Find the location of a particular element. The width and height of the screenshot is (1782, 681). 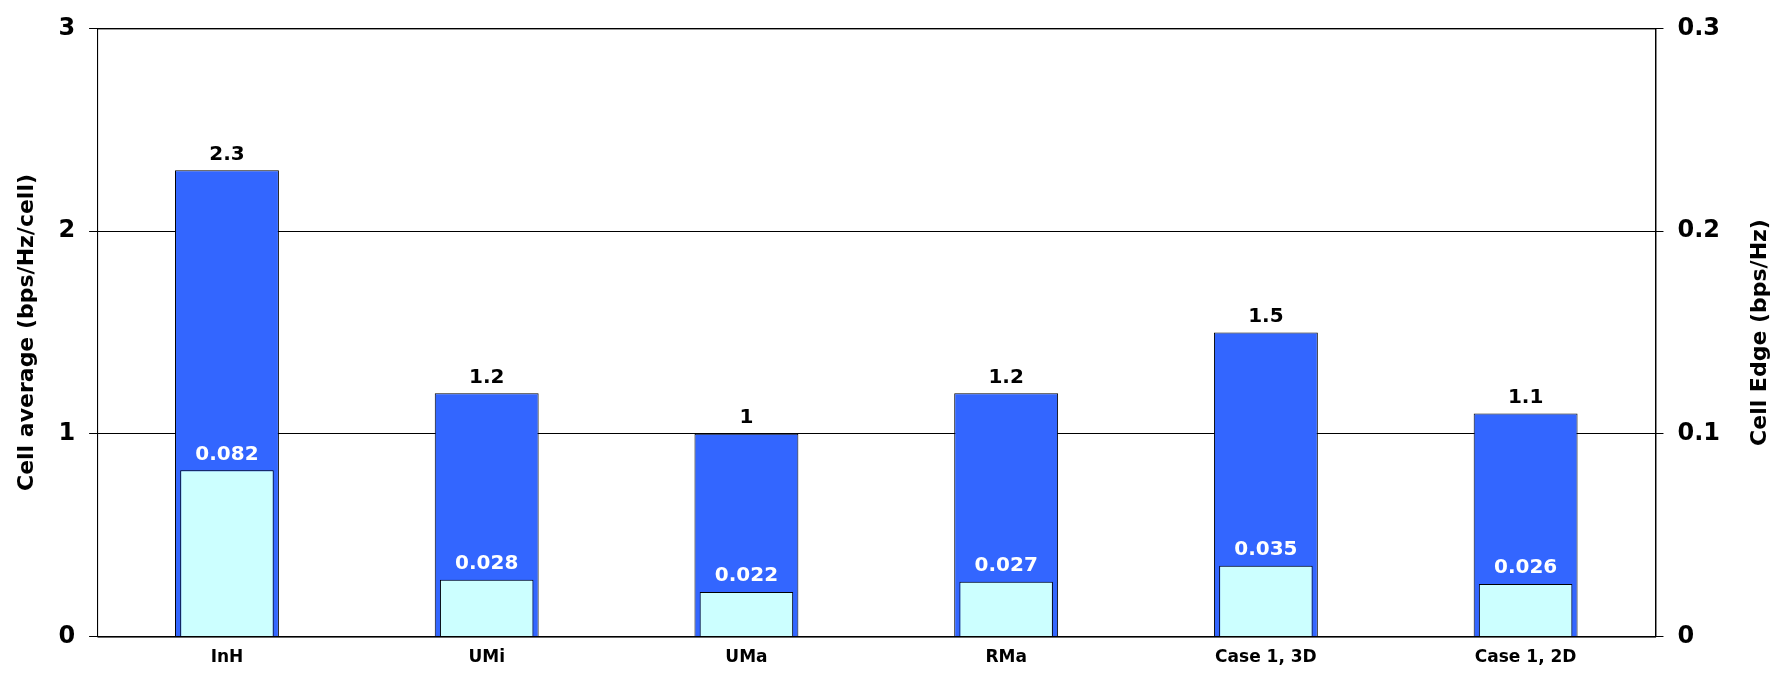

x-tick-label: Case 1, 3D is located at coordinates (1266, 656).